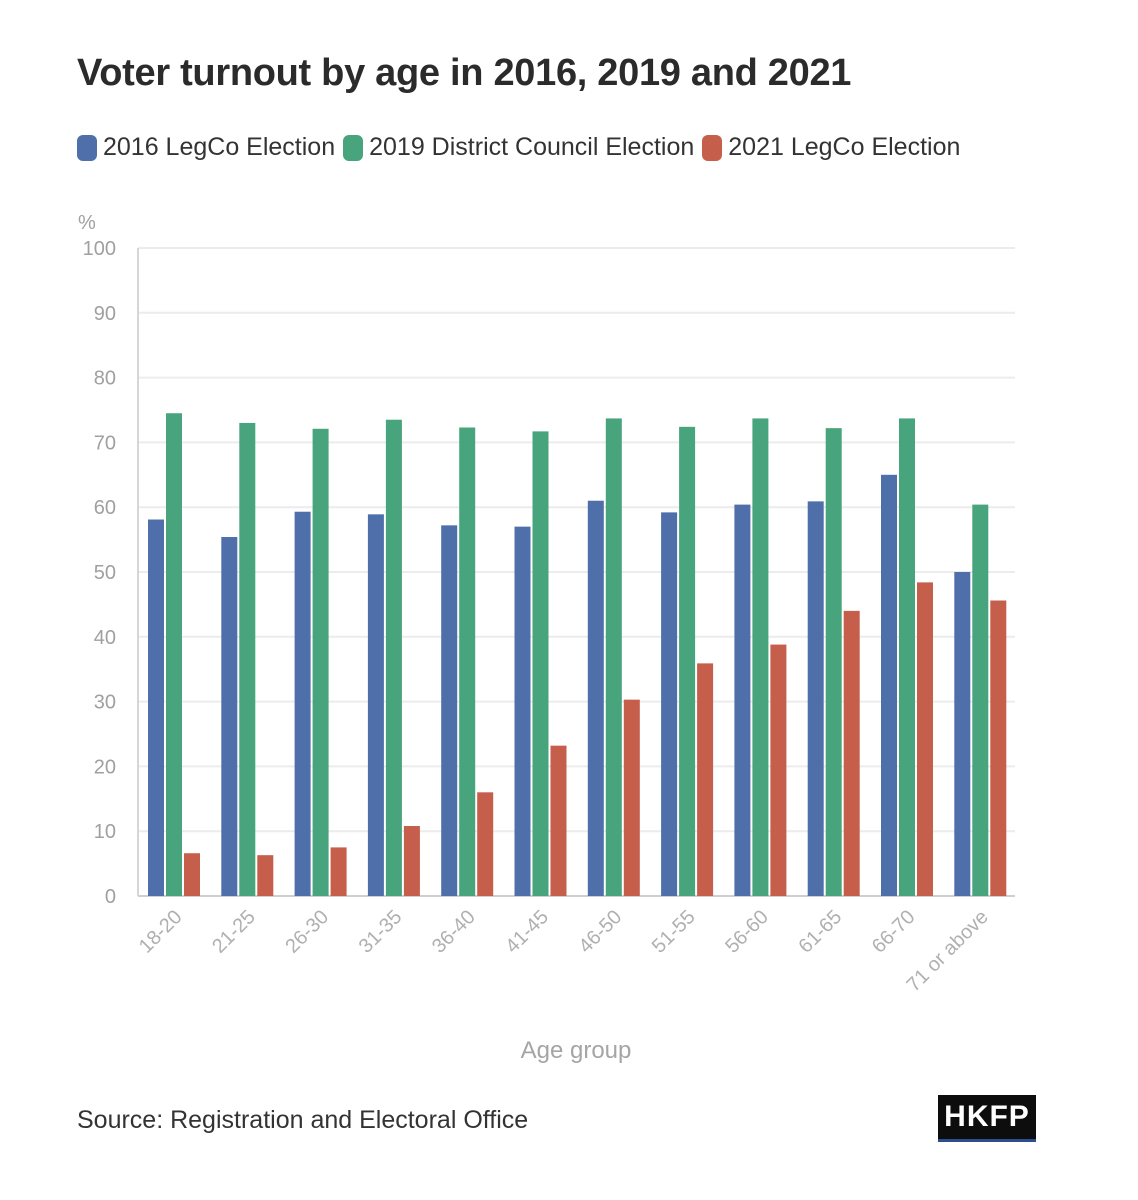  I want to click on y-tick-label: 90, so click(105, 314).